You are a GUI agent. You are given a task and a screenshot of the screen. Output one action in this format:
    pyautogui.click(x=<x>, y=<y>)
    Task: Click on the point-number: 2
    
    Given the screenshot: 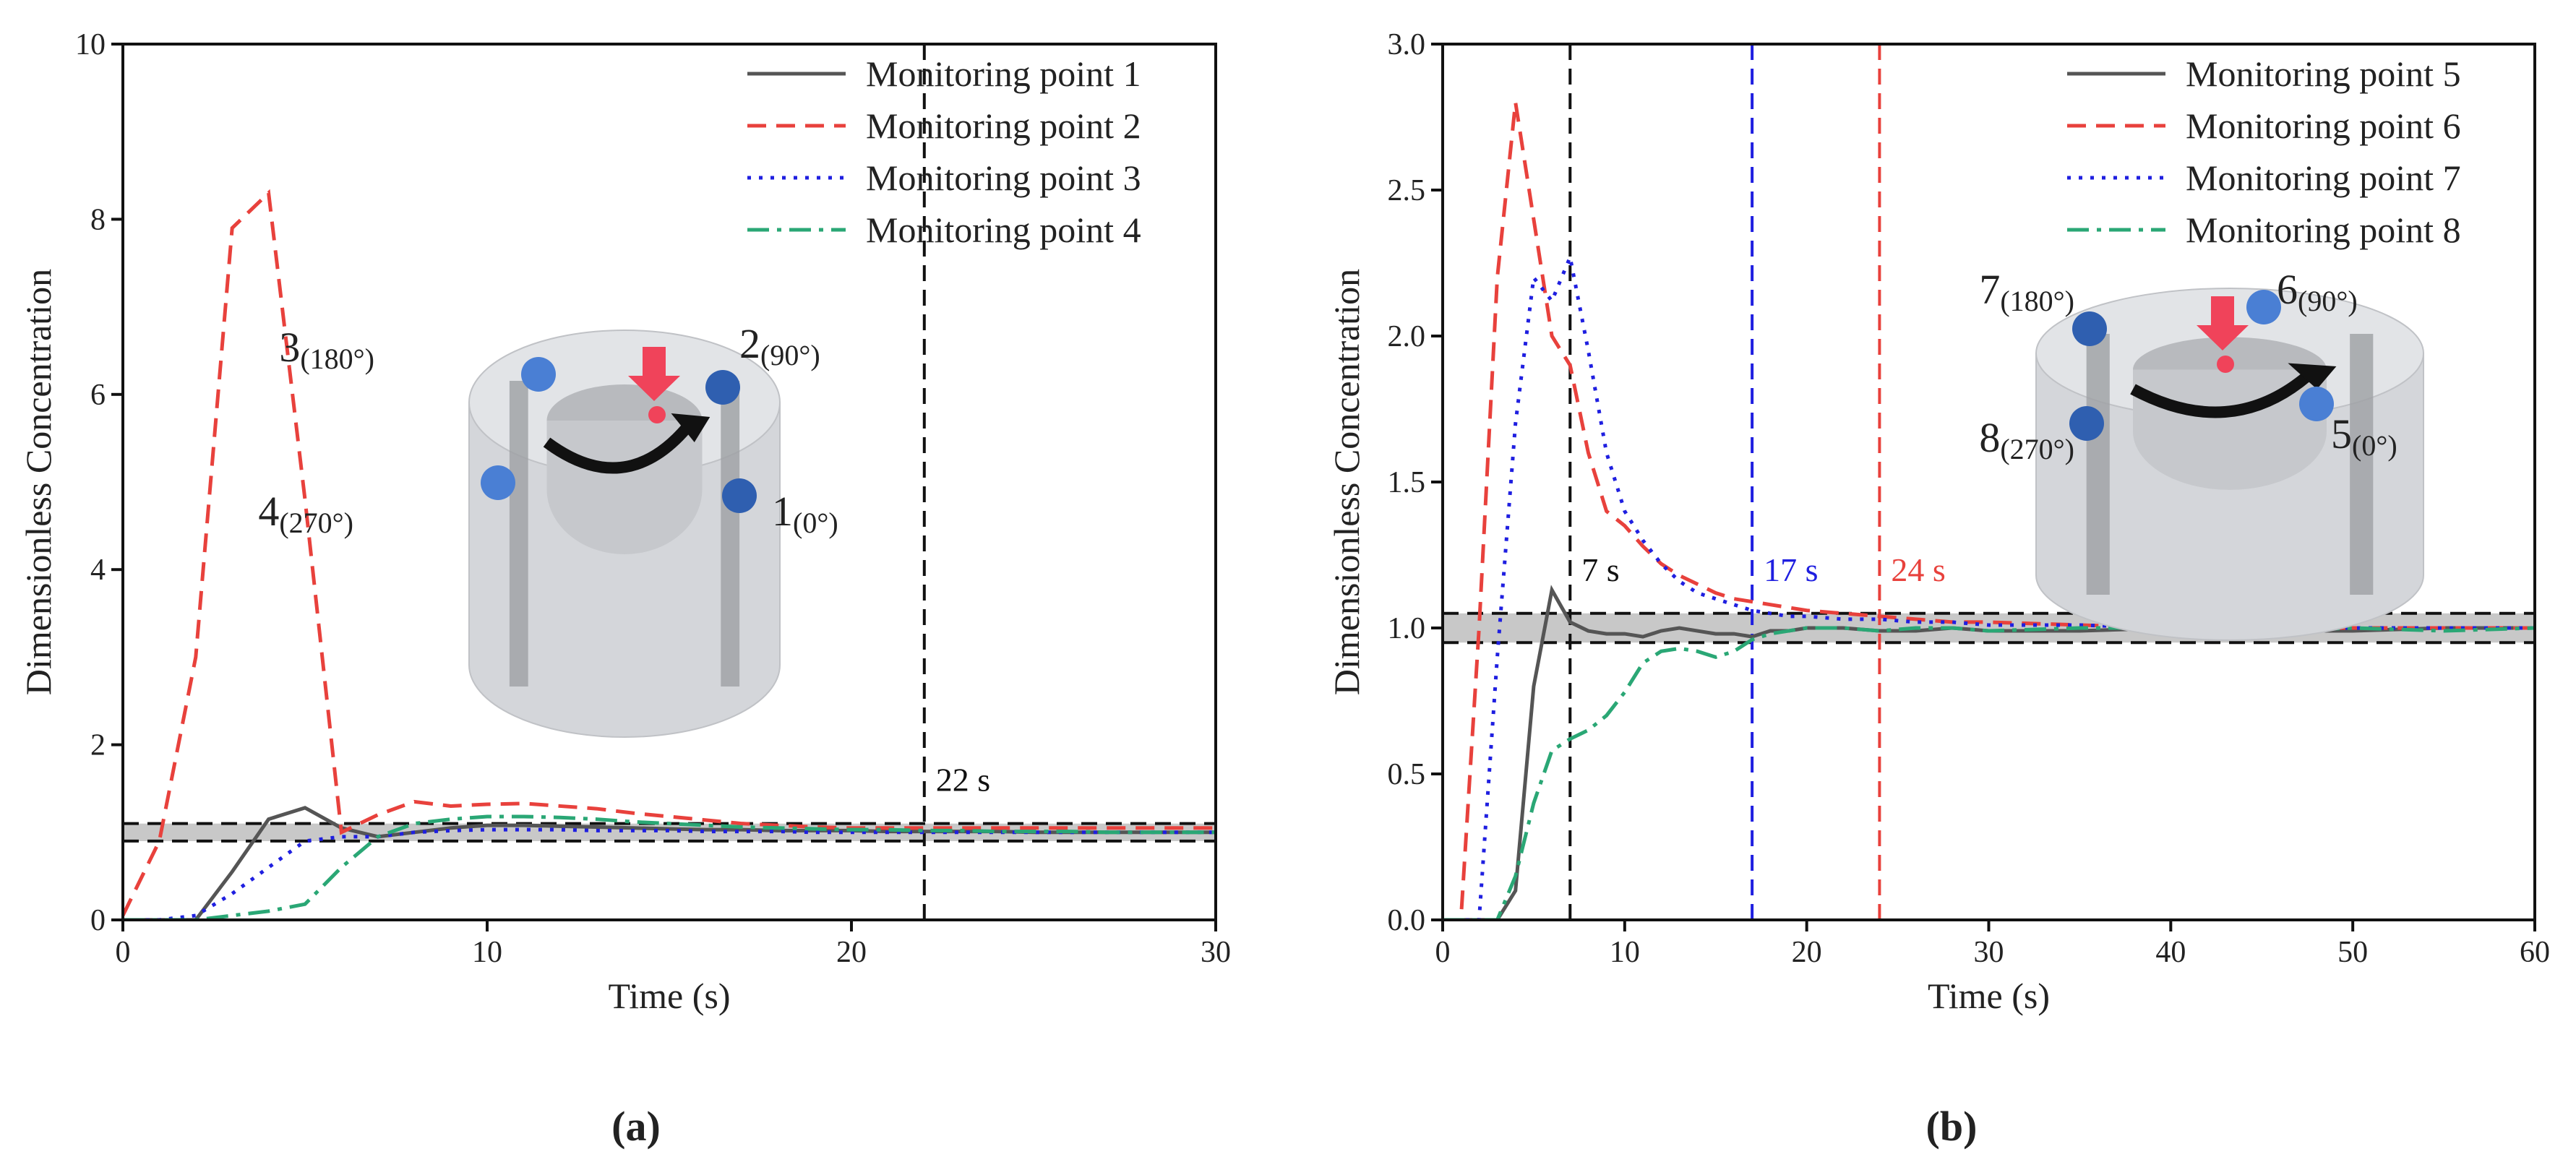 What is the action you would take?
    pyautogui.click(x=750, y=343)
    